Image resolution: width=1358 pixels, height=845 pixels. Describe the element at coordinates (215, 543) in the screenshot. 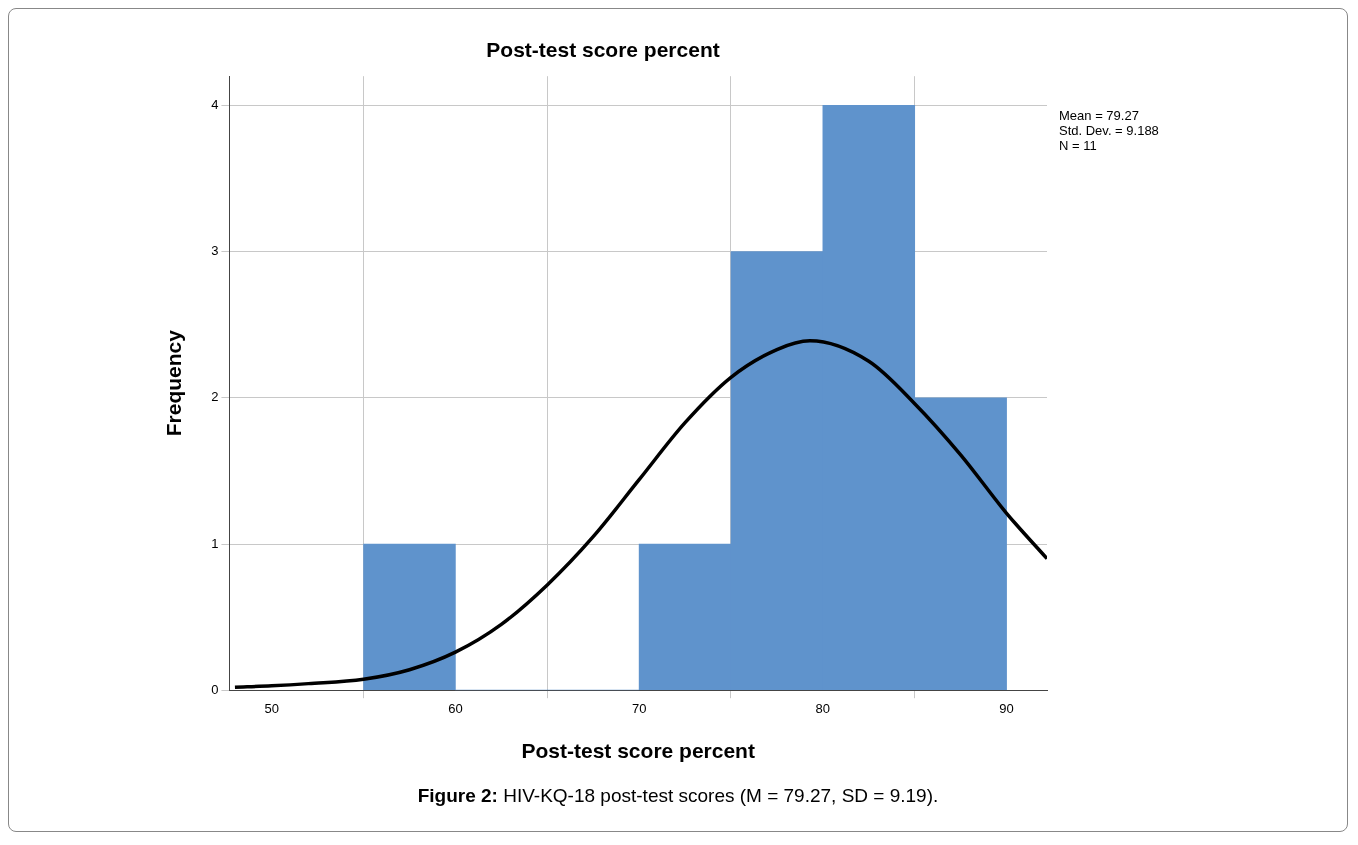

I see `y-tick-label: 1` at that location.